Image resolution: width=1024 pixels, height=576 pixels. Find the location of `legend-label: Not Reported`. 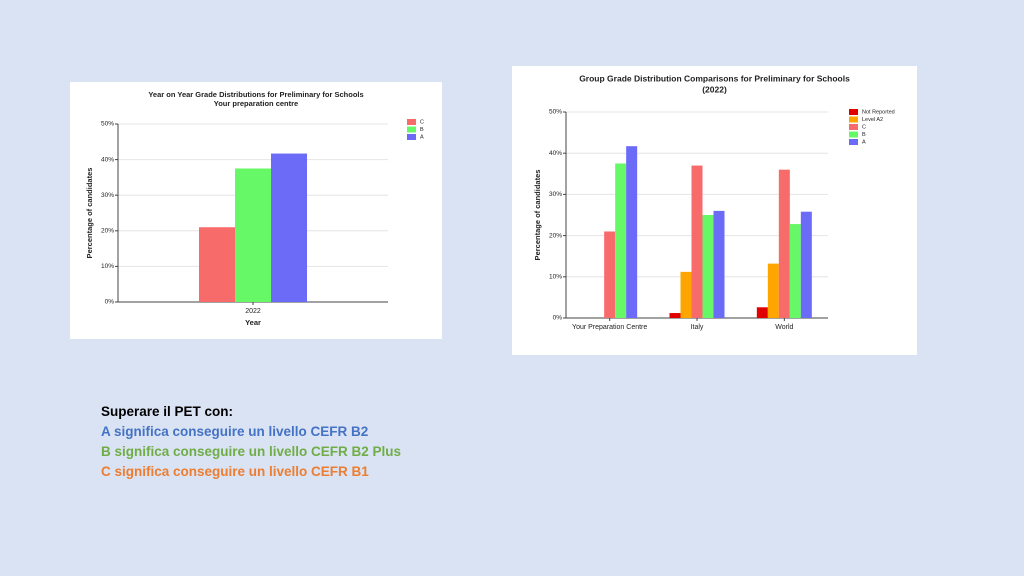

legend-label: Not Reported is located at coordinates (878, 112).